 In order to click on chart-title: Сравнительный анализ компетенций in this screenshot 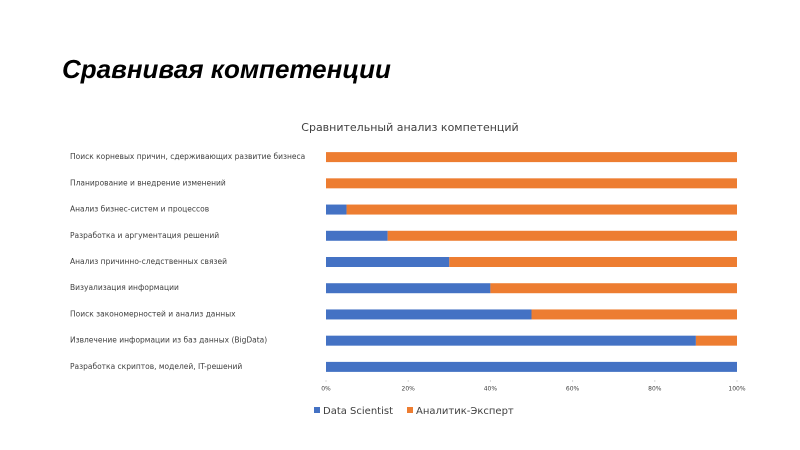, I will do `click(409, 127)`.